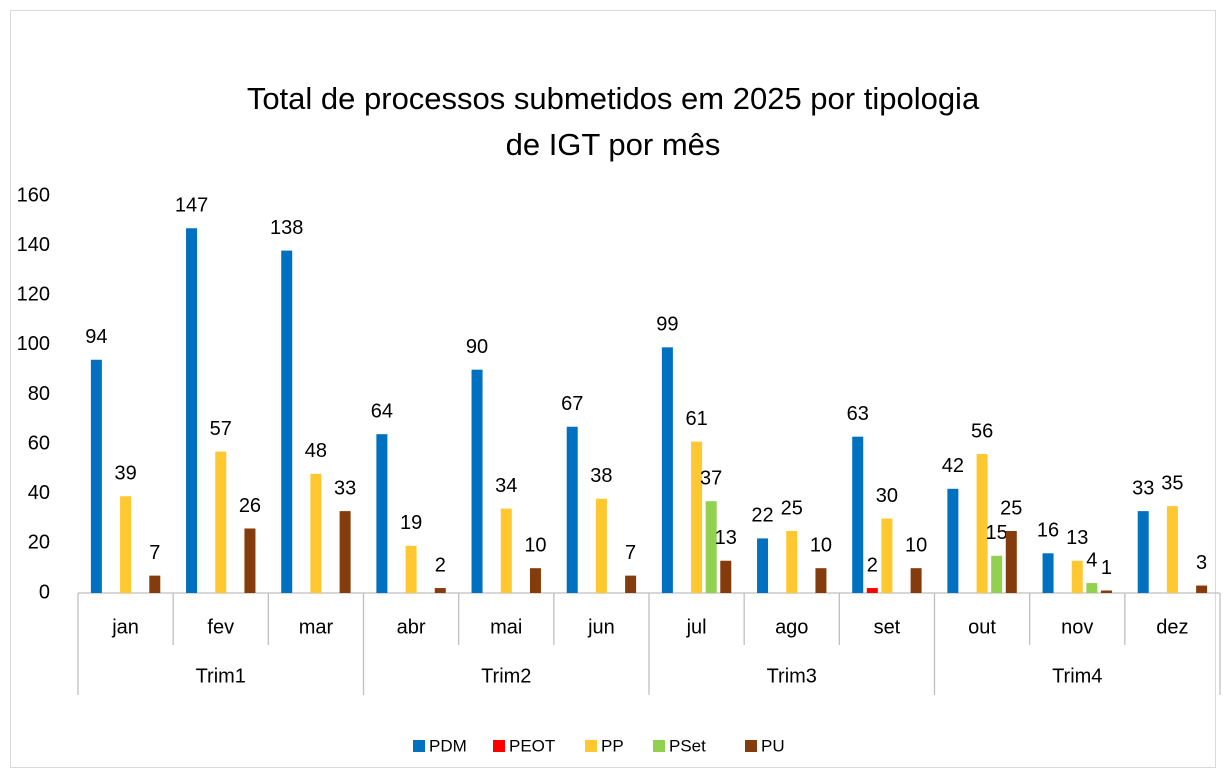 The image size is (1226, 776). Describe the element at coordinates (448, 745) in the screenshot. I see `legend-label: PDM` at that location.